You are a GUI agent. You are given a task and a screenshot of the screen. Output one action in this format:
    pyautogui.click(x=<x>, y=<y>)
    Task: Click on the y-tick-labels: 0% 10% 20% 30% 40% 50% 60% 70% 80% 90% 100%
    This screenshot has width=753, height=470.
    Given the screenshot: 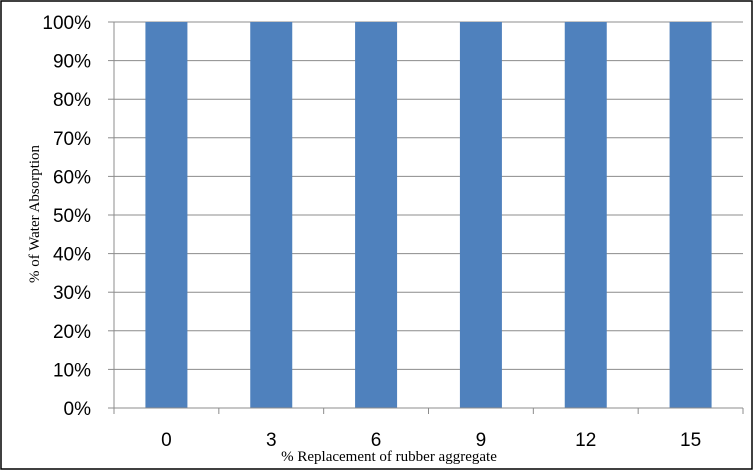 What is the action you would take?
    pyautogui.click(x=66, y=216)
    